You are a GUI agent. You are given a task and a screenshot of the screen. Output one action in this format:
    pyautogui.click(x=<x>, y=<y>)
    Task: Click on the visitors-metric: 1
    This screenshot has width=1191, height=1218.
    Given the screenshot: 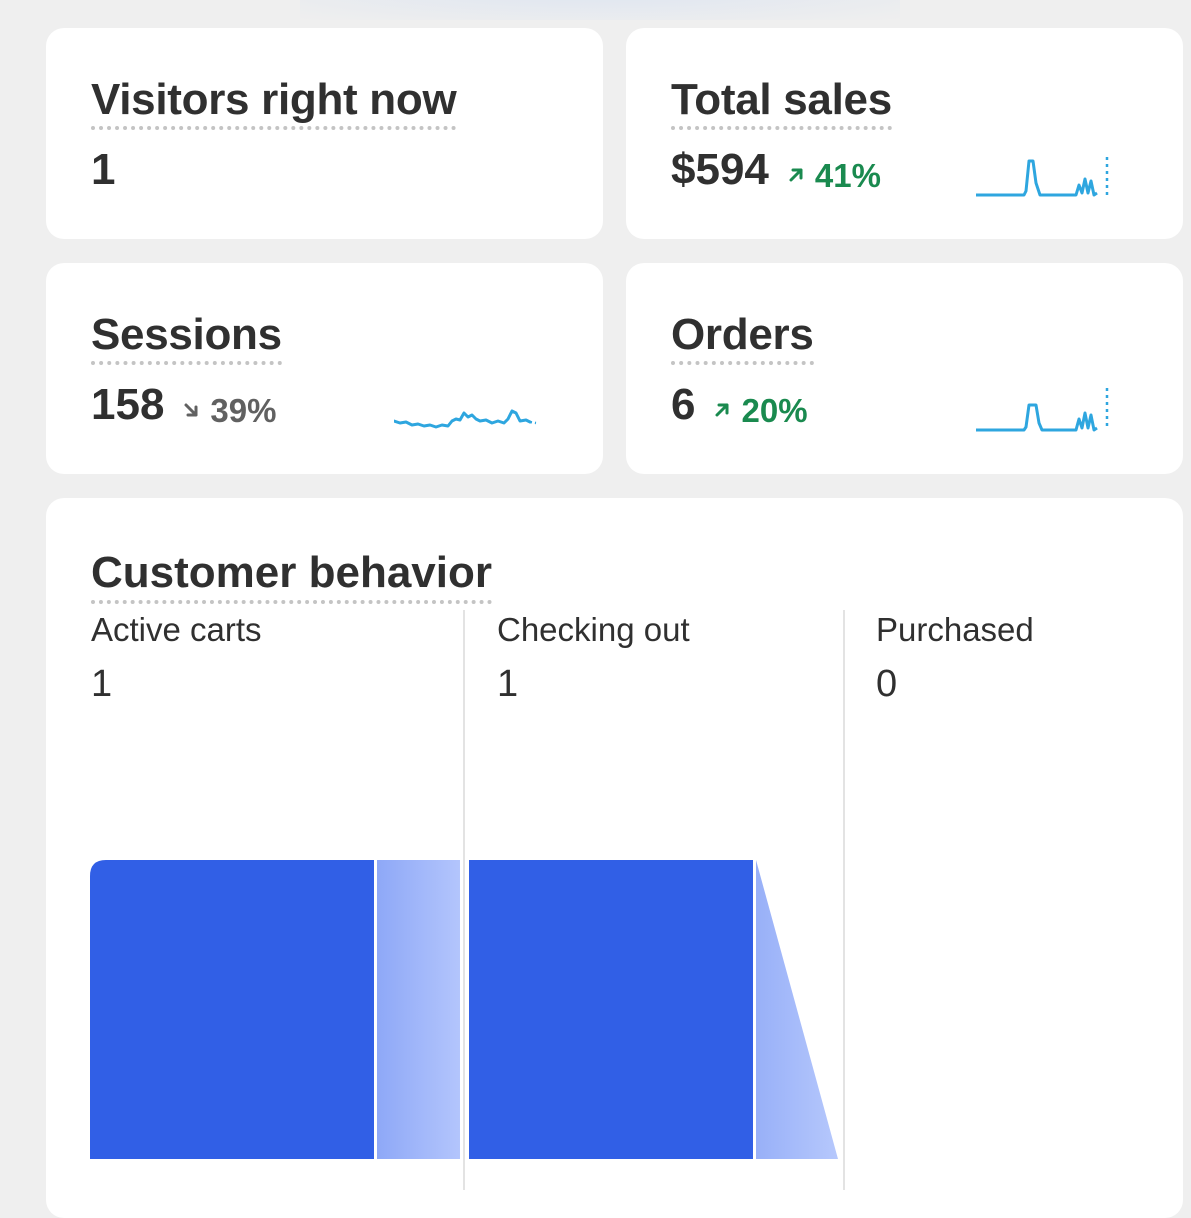 What is the action you would take?
    pyautogui.click(x=103, y=170)
    